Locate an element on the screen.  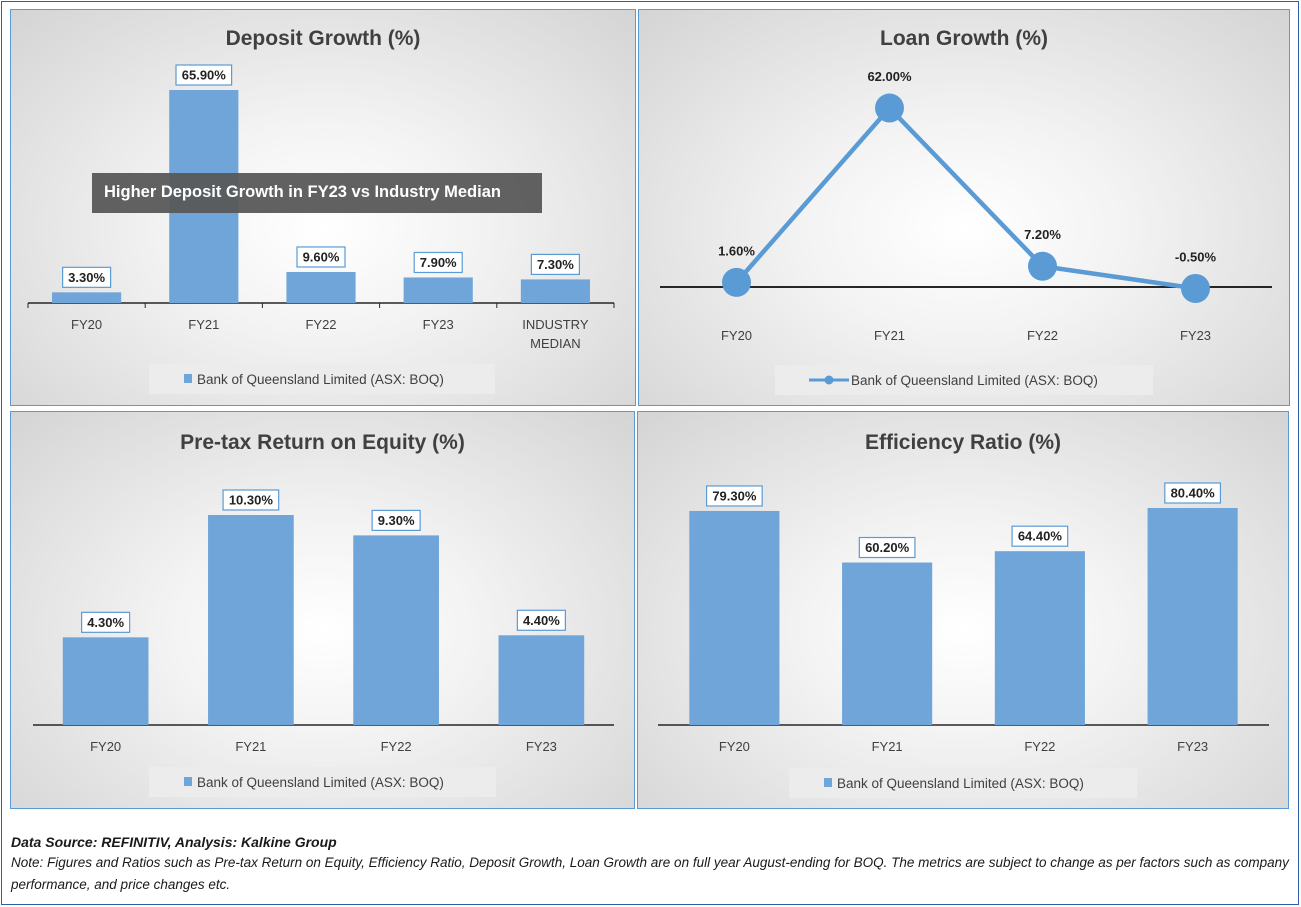
data-label: 4.40% is located at coordinates (541, 620).